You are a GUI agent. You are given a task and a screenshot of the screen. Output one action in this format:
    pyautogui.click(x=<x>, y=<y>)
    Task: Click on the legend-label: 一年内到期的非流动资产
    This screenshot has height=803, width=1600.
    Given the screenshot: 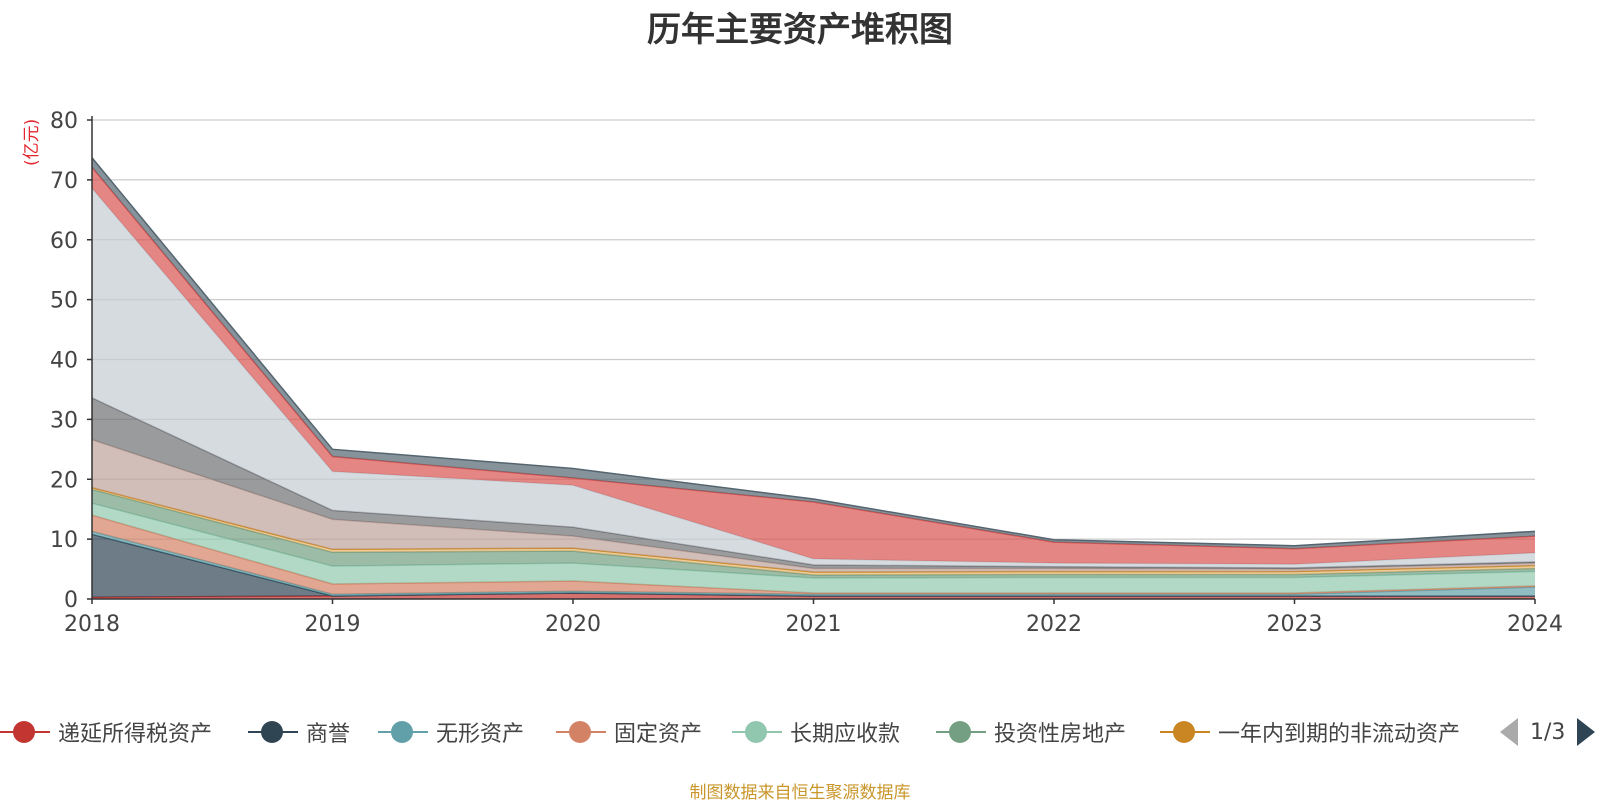 What is the action you would take?
    pyautogui.click(x=1339, y=734)
    